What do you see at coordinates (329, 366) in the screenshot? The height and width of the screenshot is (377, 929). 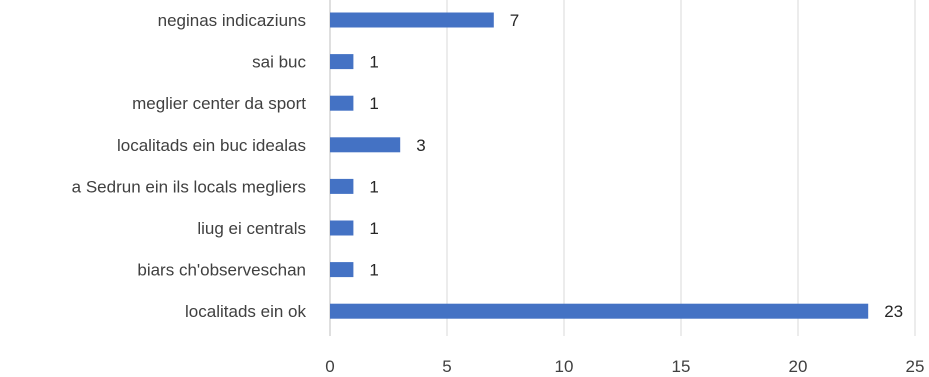 I see `x-tick-label: 0` at bounding box center [329, 366].